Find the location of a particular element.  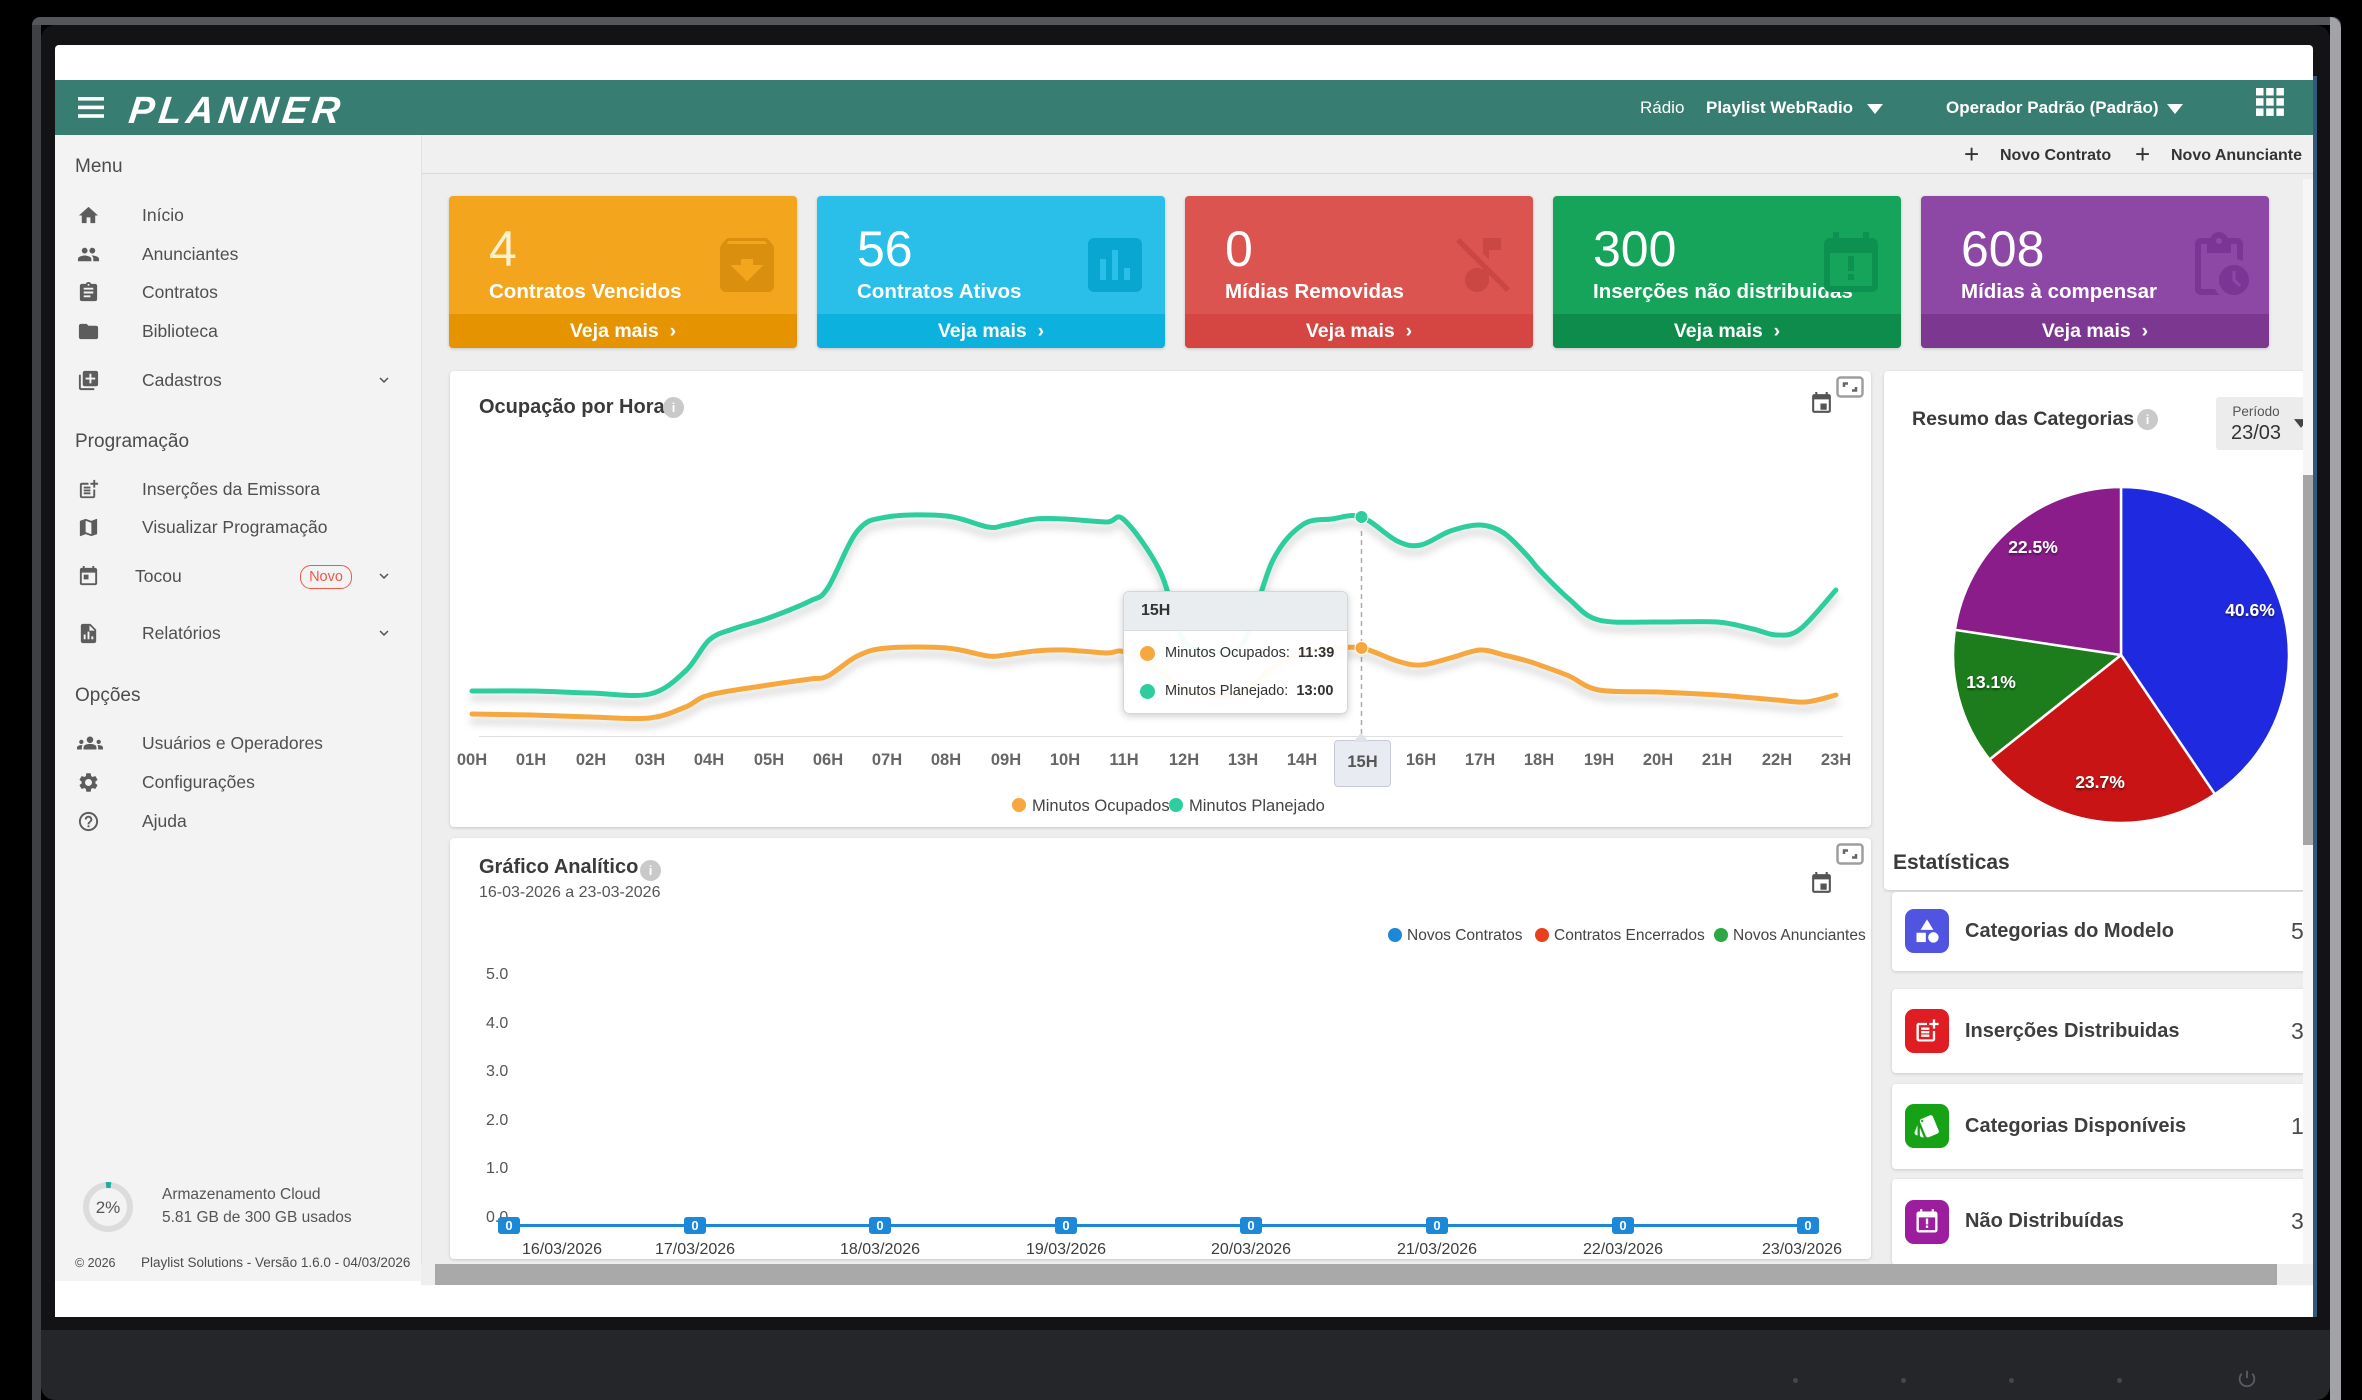

svg-text: 2% is located at coordinates (108, 1207).